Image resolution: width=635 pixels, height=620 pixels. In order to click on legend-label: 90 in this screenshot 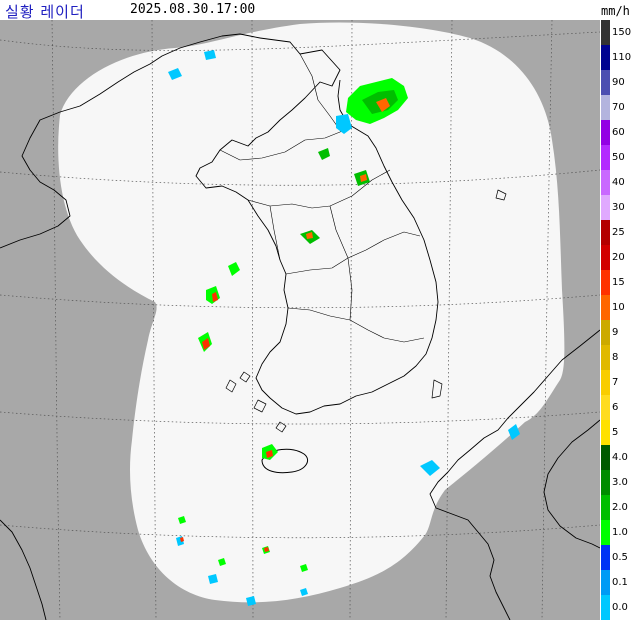, I will do `click(618, 82)`.